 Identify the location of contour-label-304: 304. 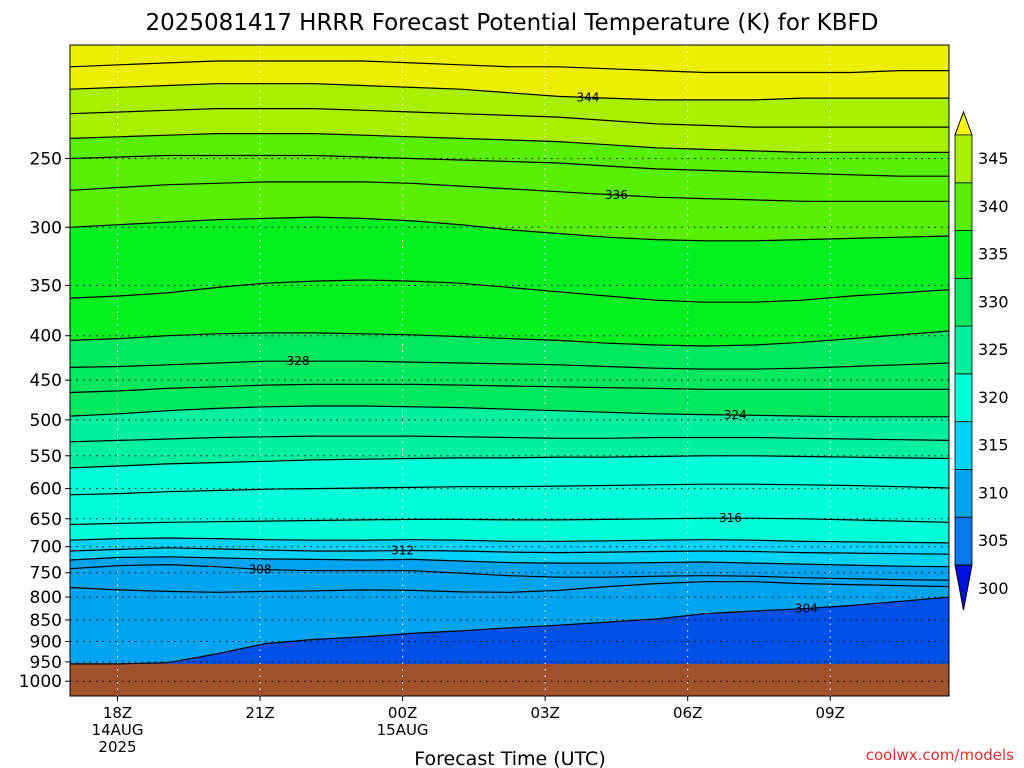
(806, 608).